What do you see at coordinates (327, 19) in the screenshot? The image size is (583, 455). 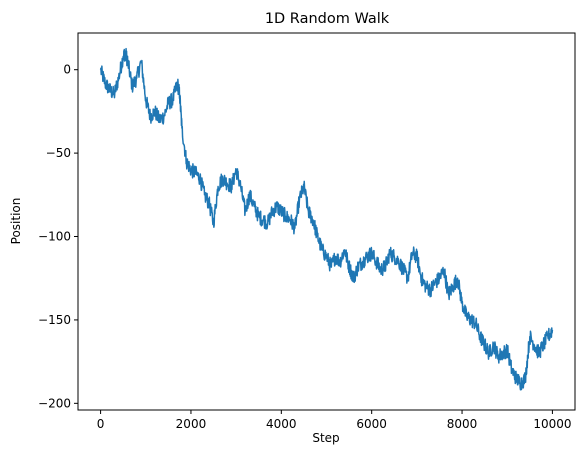 I see `chart-title: 1D Random Walk` at bounding box center [327, 19].